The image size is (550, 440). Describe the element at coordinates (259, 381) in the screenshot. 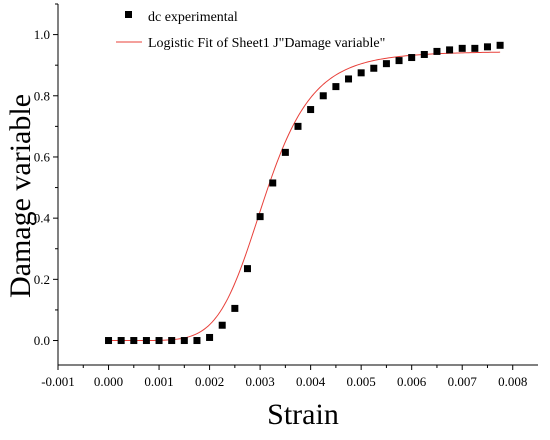

I see `x-tick-label: 0.003` at that location.